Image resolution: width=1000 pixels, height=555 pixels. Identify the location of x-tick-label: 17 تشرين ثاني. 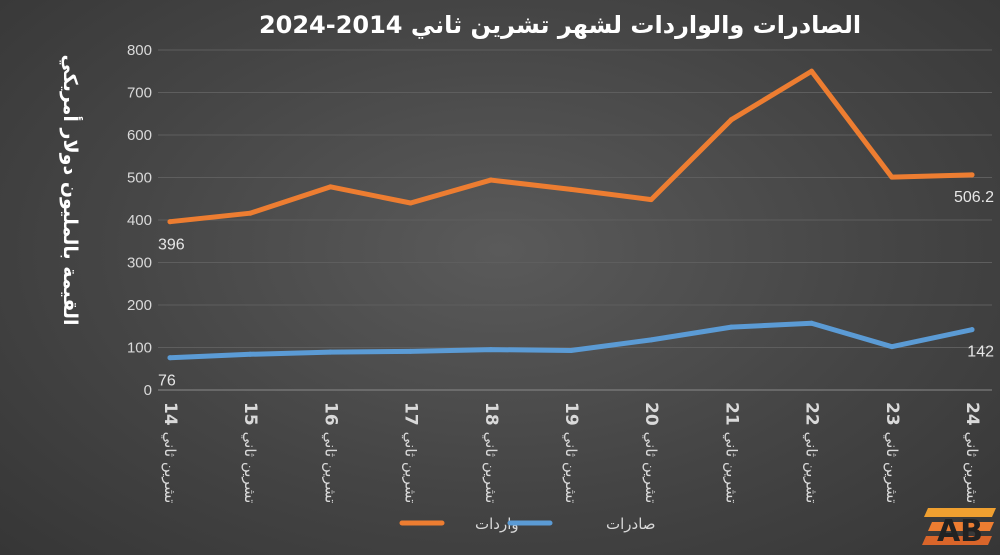
(411, 452).